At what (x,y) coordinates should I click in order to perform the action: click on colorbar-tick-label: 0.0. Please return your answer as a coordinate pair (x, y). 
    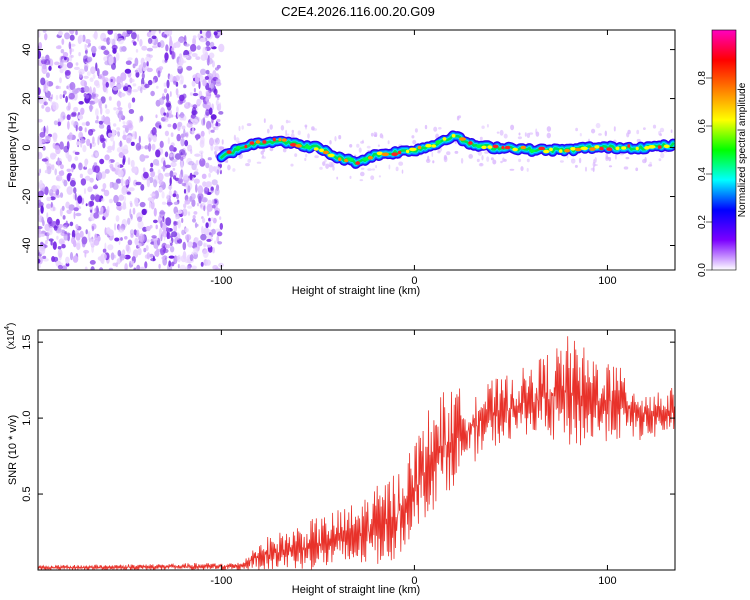
    Looking at the image, I should click on (702, 270).